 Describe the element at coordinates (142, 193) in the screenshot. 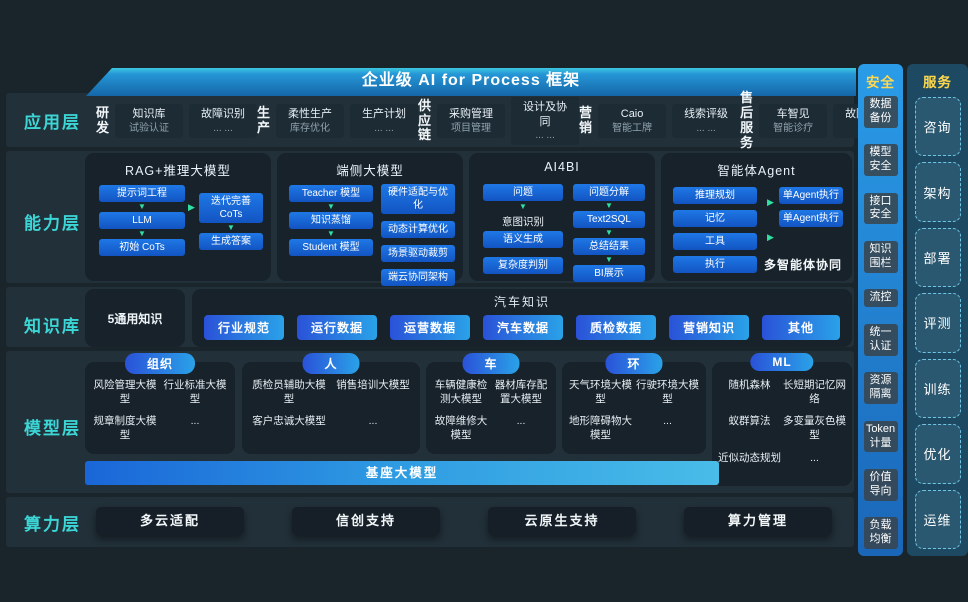

I see `node-prompt-engineering: 提示词工程` at that location.